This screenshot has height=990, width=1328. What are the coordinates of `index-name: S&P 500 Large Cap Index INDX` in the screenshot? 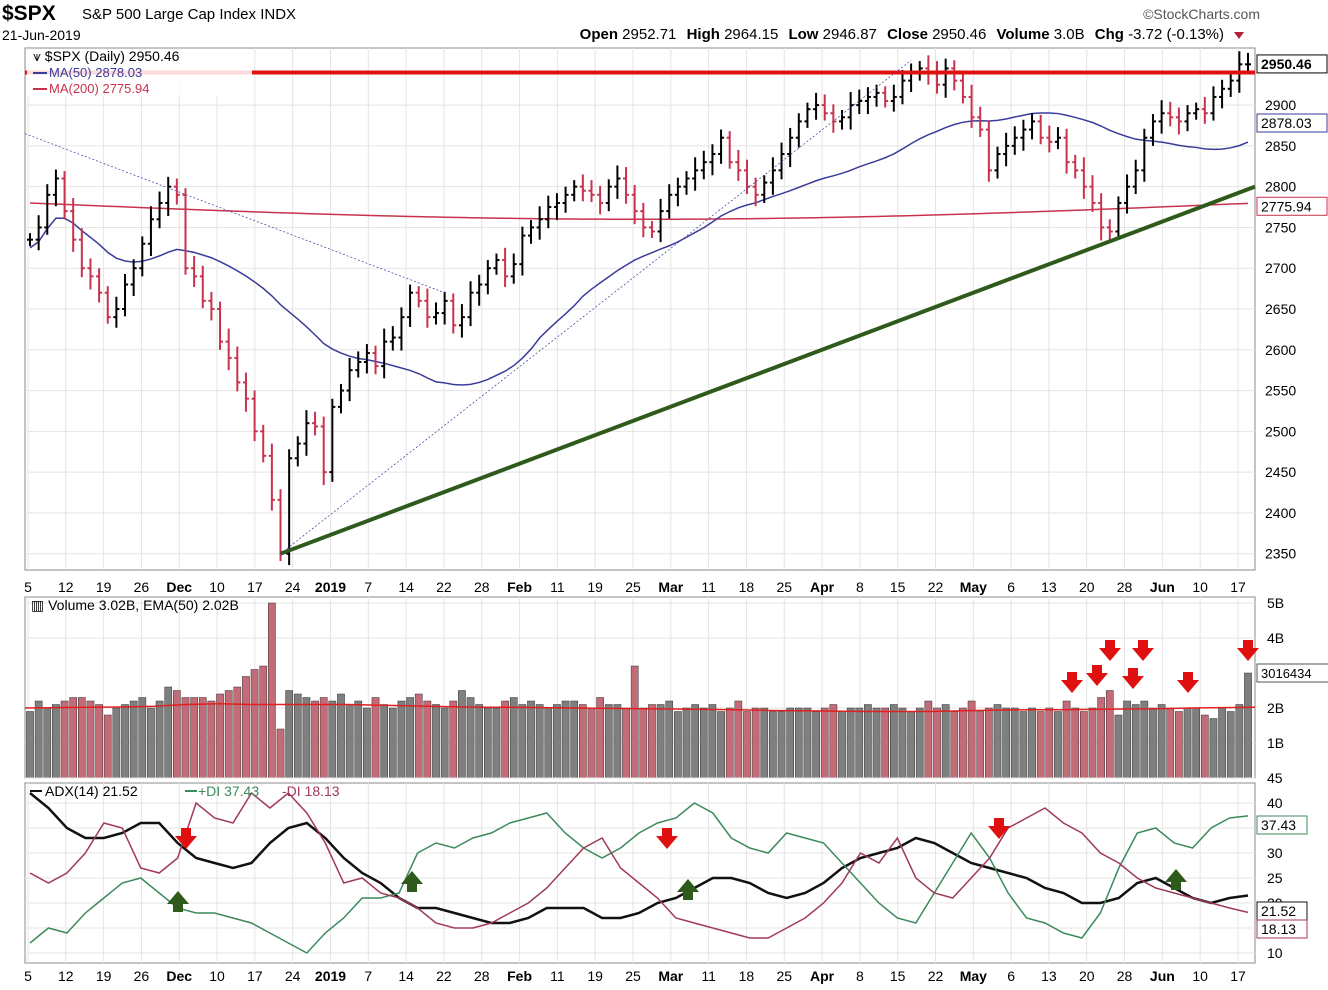 It's located at (189, 14).